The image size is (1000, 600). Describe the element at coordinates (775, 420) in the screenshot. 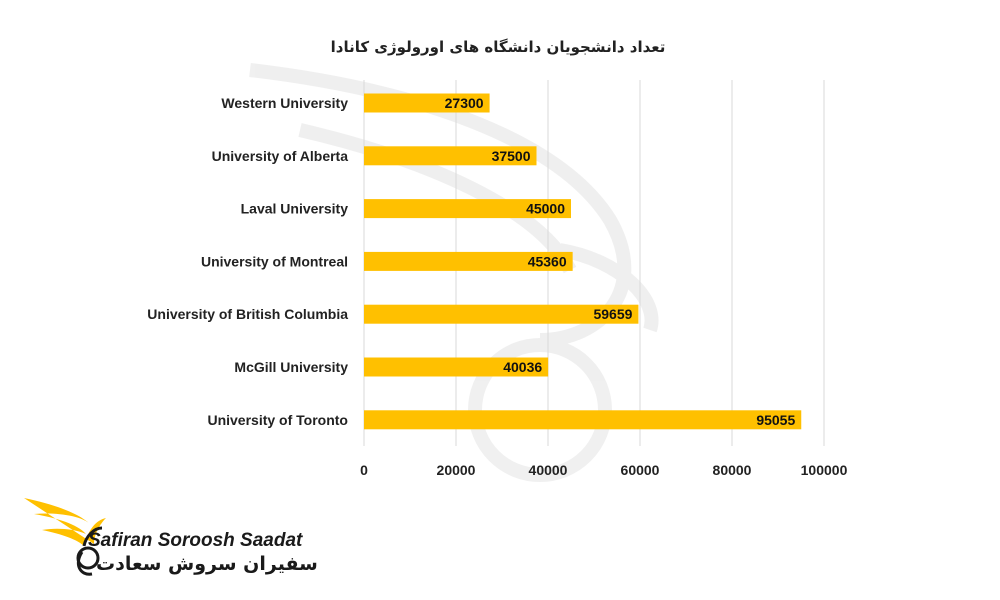

I see `data-label: 95055` at that location.